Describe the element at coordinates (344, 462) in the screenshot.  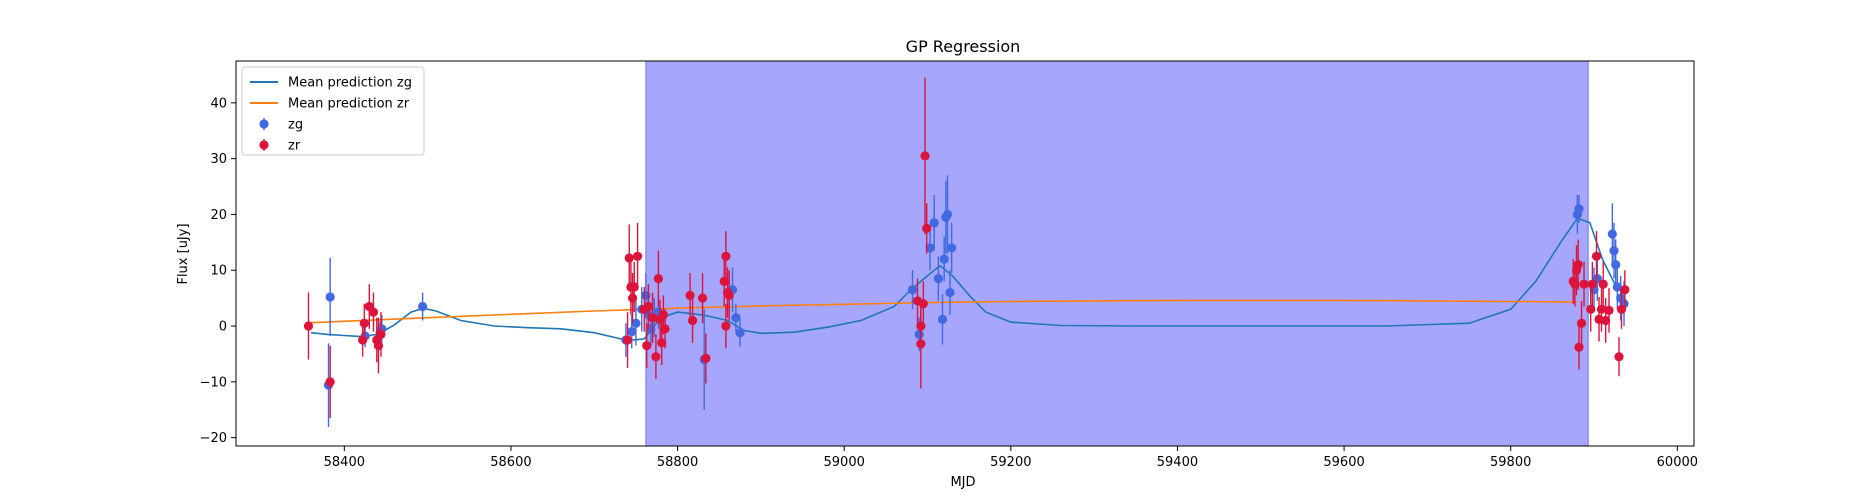
I see `x-tick-label: 58400` at that location.